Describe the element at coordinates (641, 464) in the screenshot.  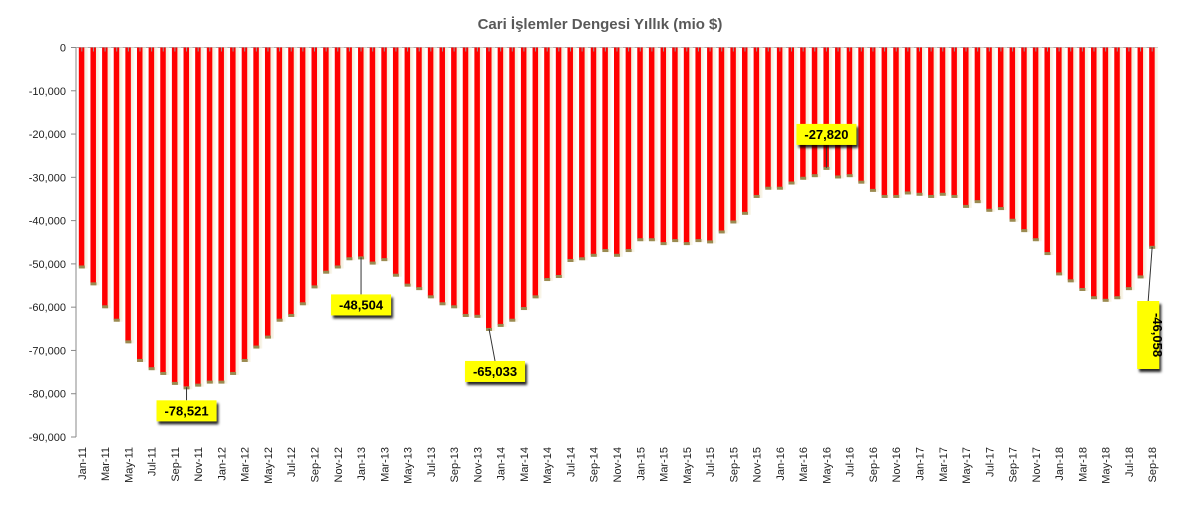
I see `x-tick-label: Jan-15` at that location.